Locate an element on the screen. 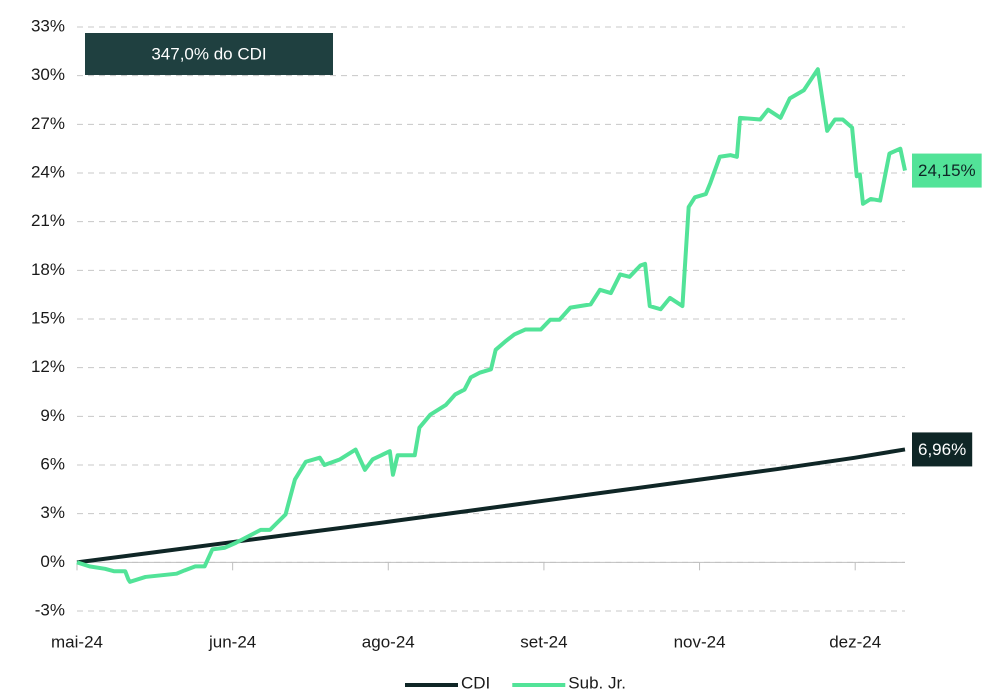 This screenshot has height=693, width=999. y-tick-label: 27% is located at coordinates (48, 123).